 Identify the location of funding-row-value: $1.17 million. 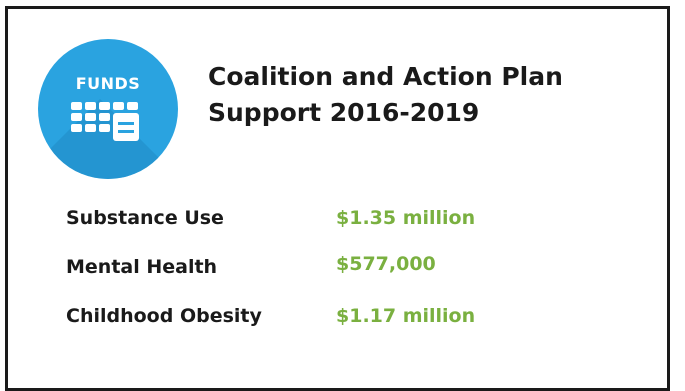
(406, 316).